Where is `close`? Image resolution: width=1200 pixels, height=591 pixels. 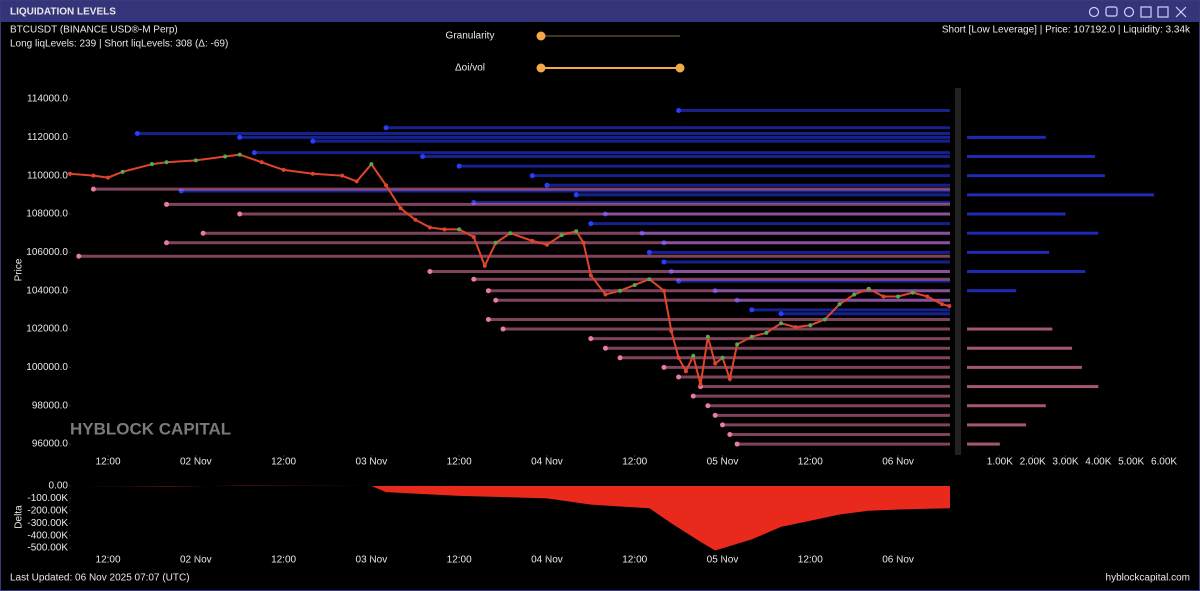 close is located at coordinates (1181, 12).